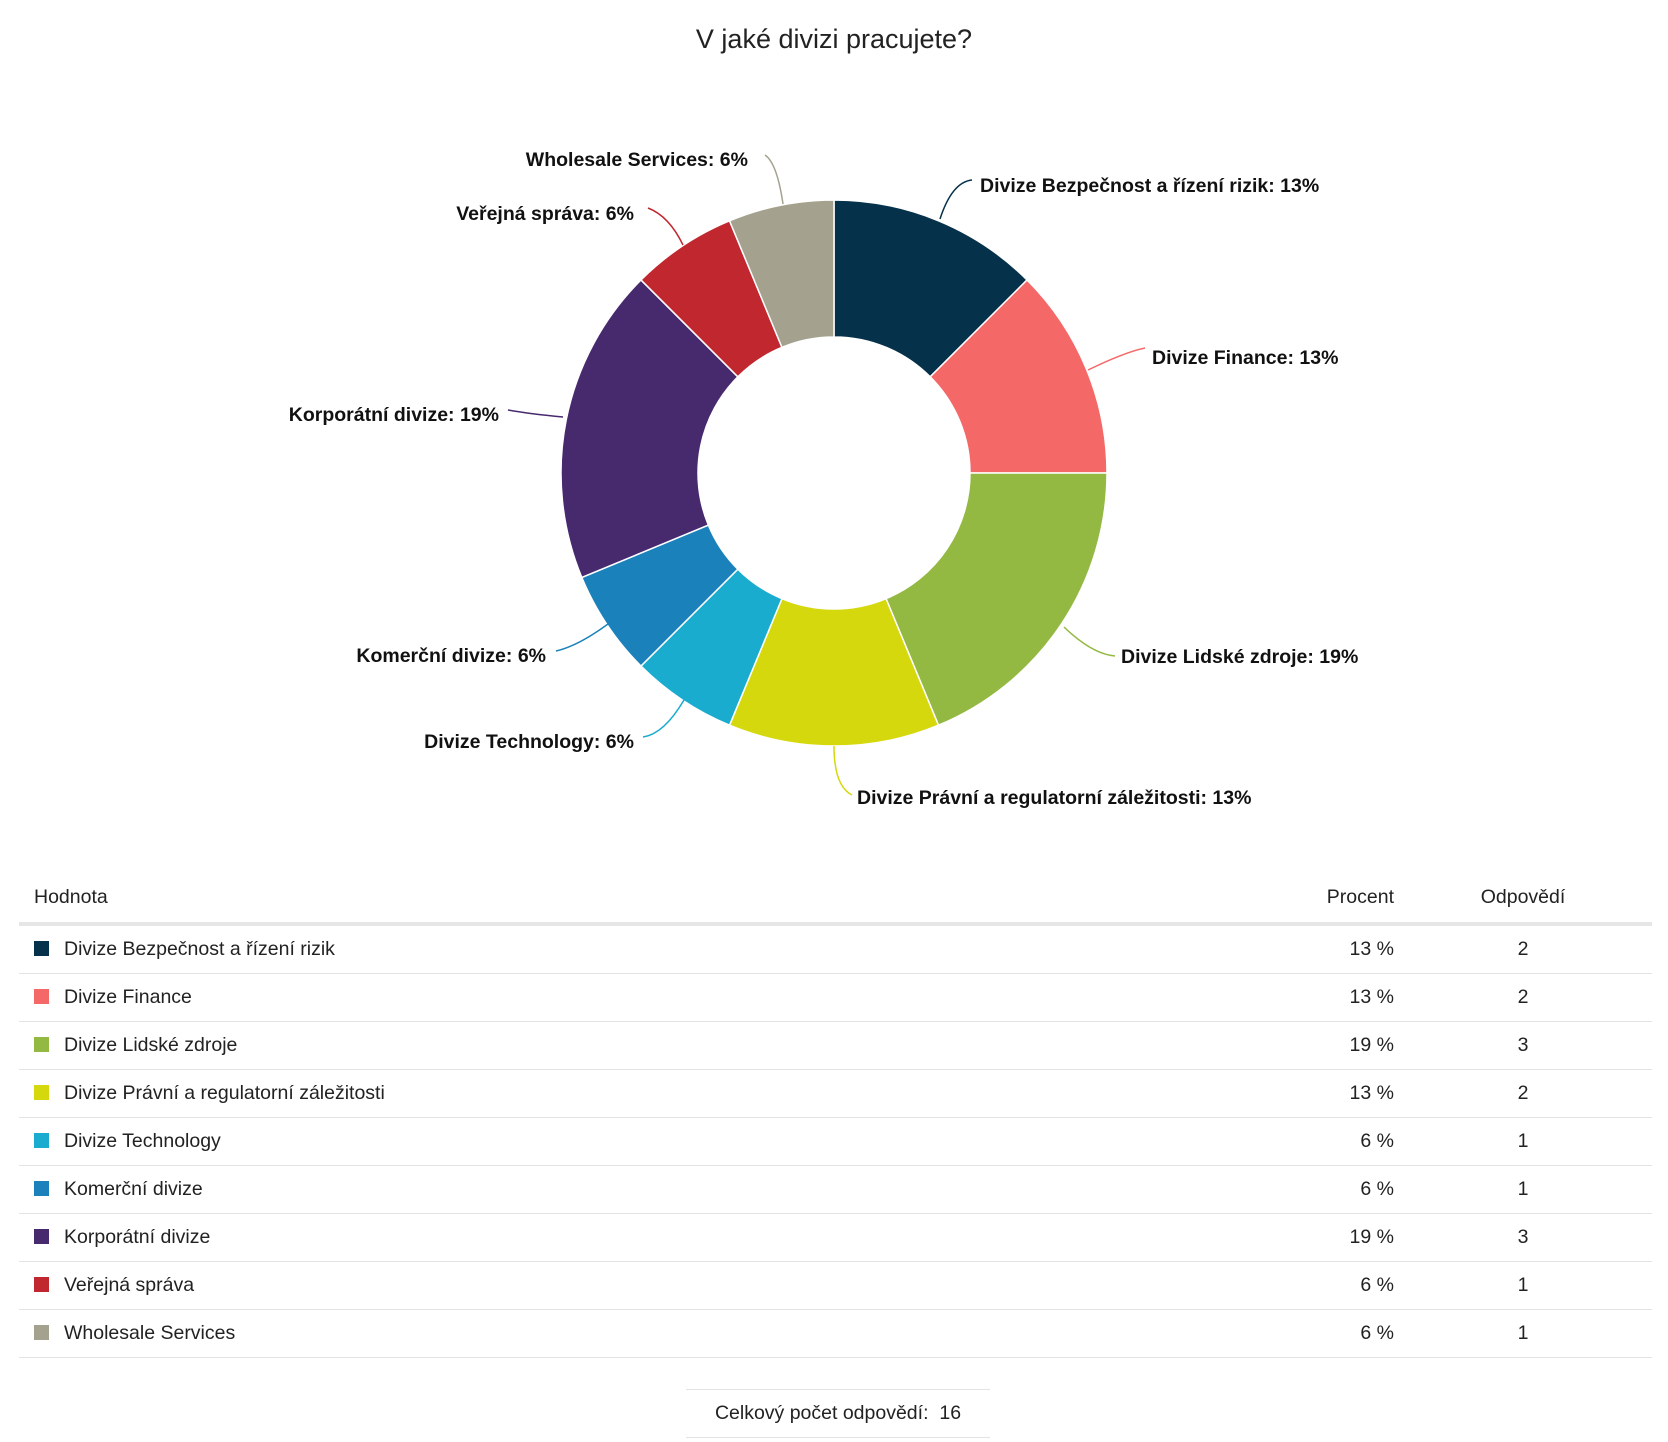 Image resolution: width=1668 pixels, height=1442 pixels. What do you see at coordinates (137, 1237) in the screenshot?
I see `row-label: Korporátní divize` at bounding box center [137, 1237].